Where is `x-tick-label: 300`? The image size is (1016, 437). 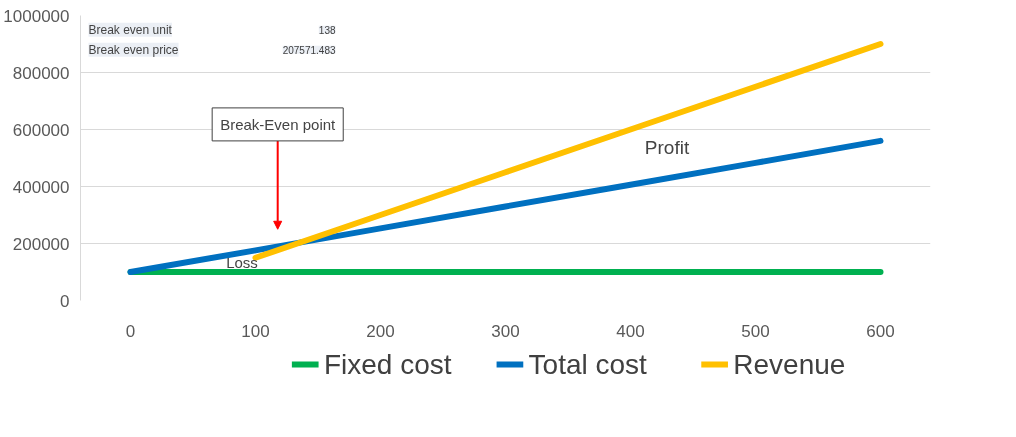
x-tick-label: 300 is located at coordinates (505, 331).